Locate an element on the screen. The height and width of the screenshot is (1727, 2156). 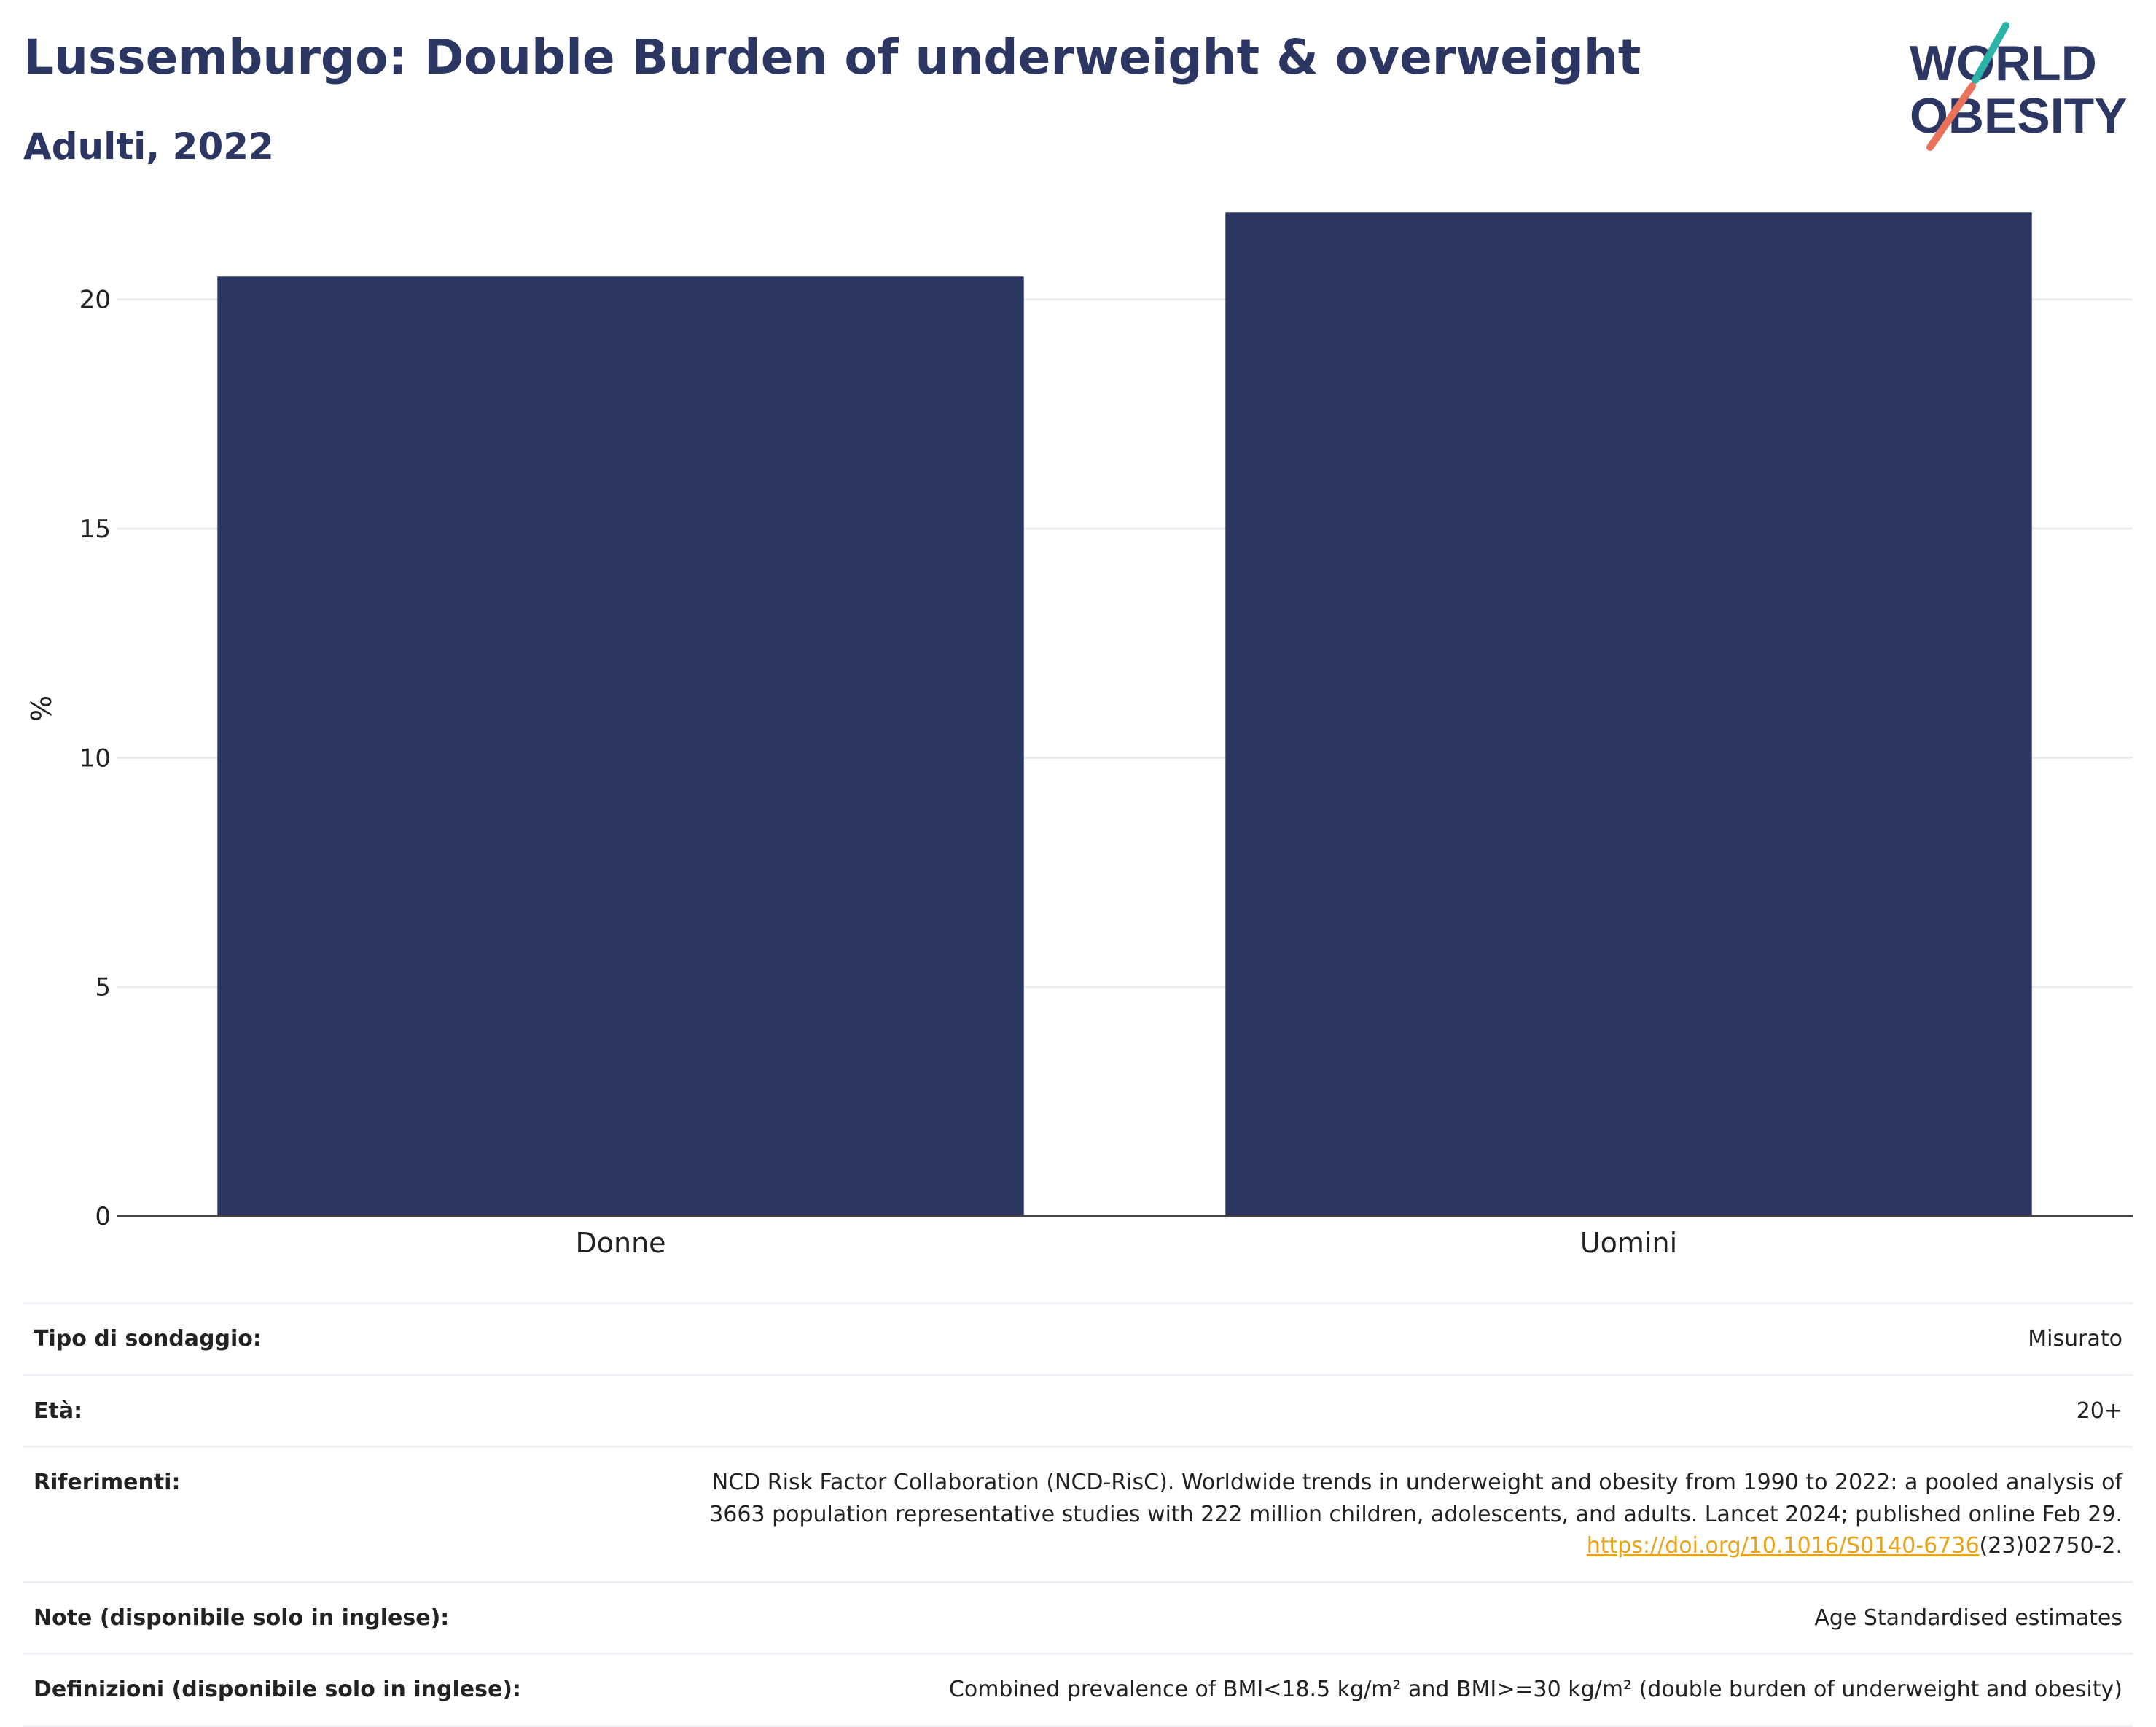
references-link-suffix: (23)02750-2. is located at coordinates (2050, 1546).